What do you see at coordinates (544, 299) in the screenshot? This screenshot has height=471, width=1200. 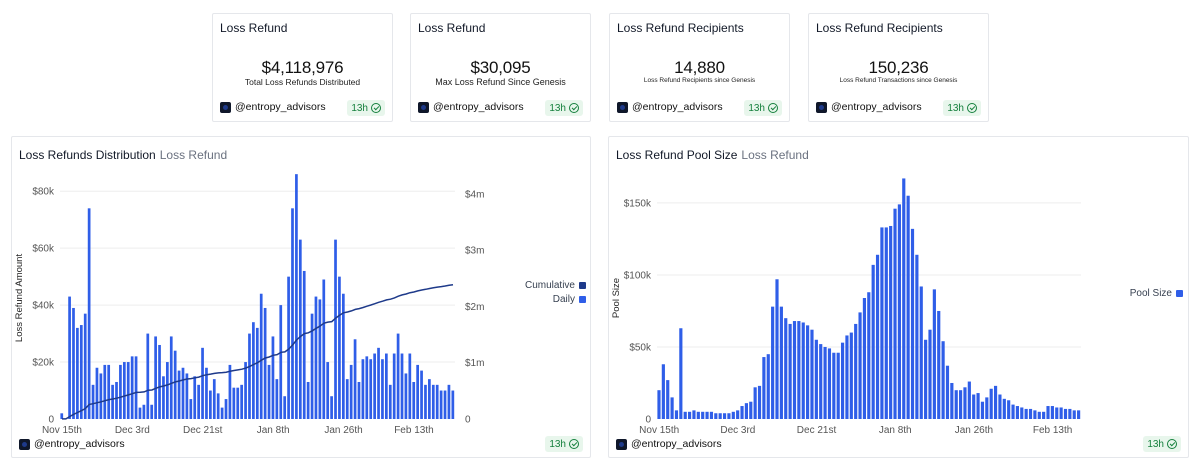 I see `legend-item-daily: Daily` at bounding box center [544, 299].